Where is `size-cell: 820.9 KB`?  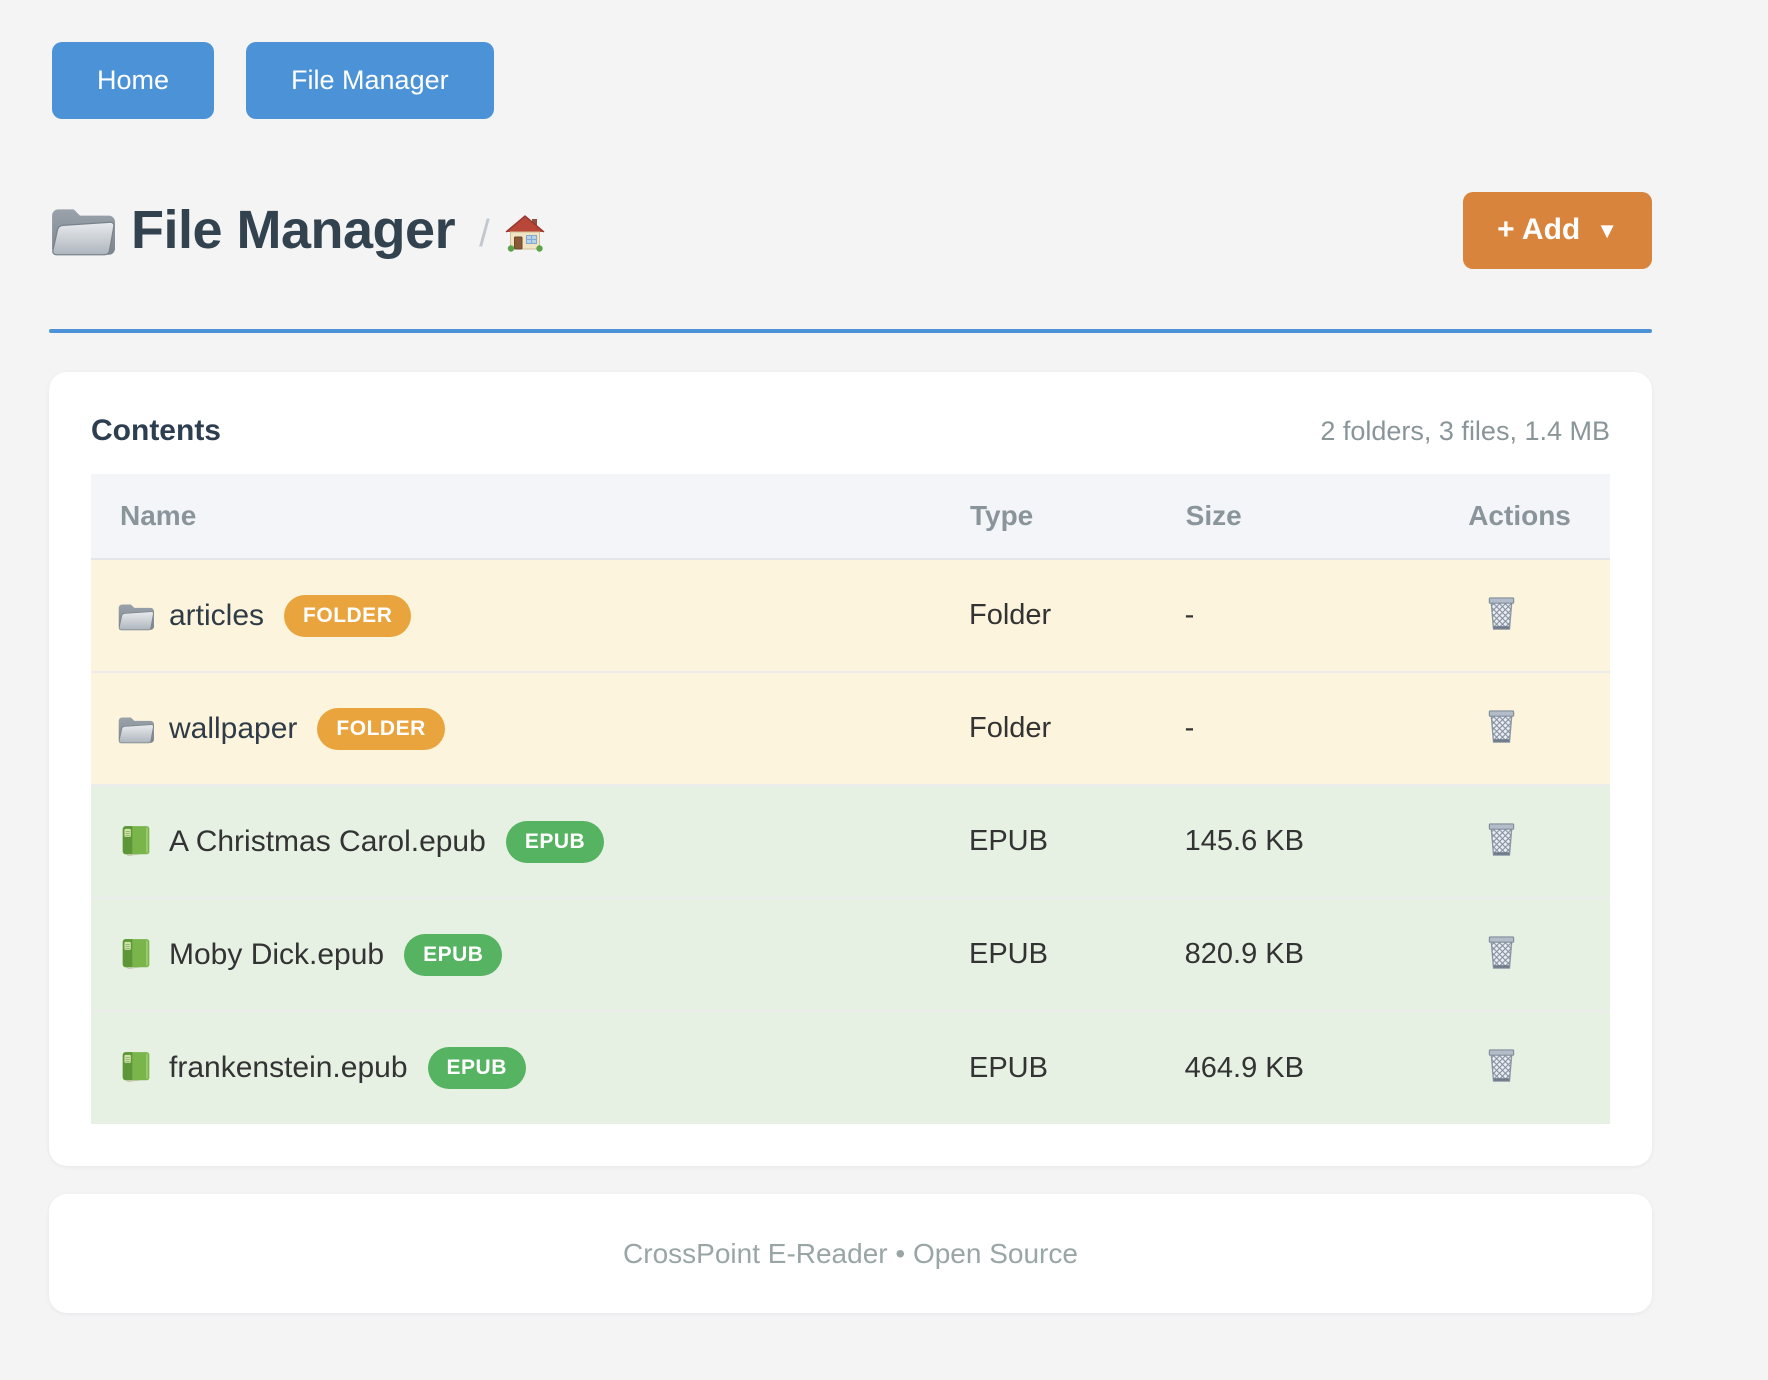 size-cell: 820.9 KB is located at coordinates (1326, 954).